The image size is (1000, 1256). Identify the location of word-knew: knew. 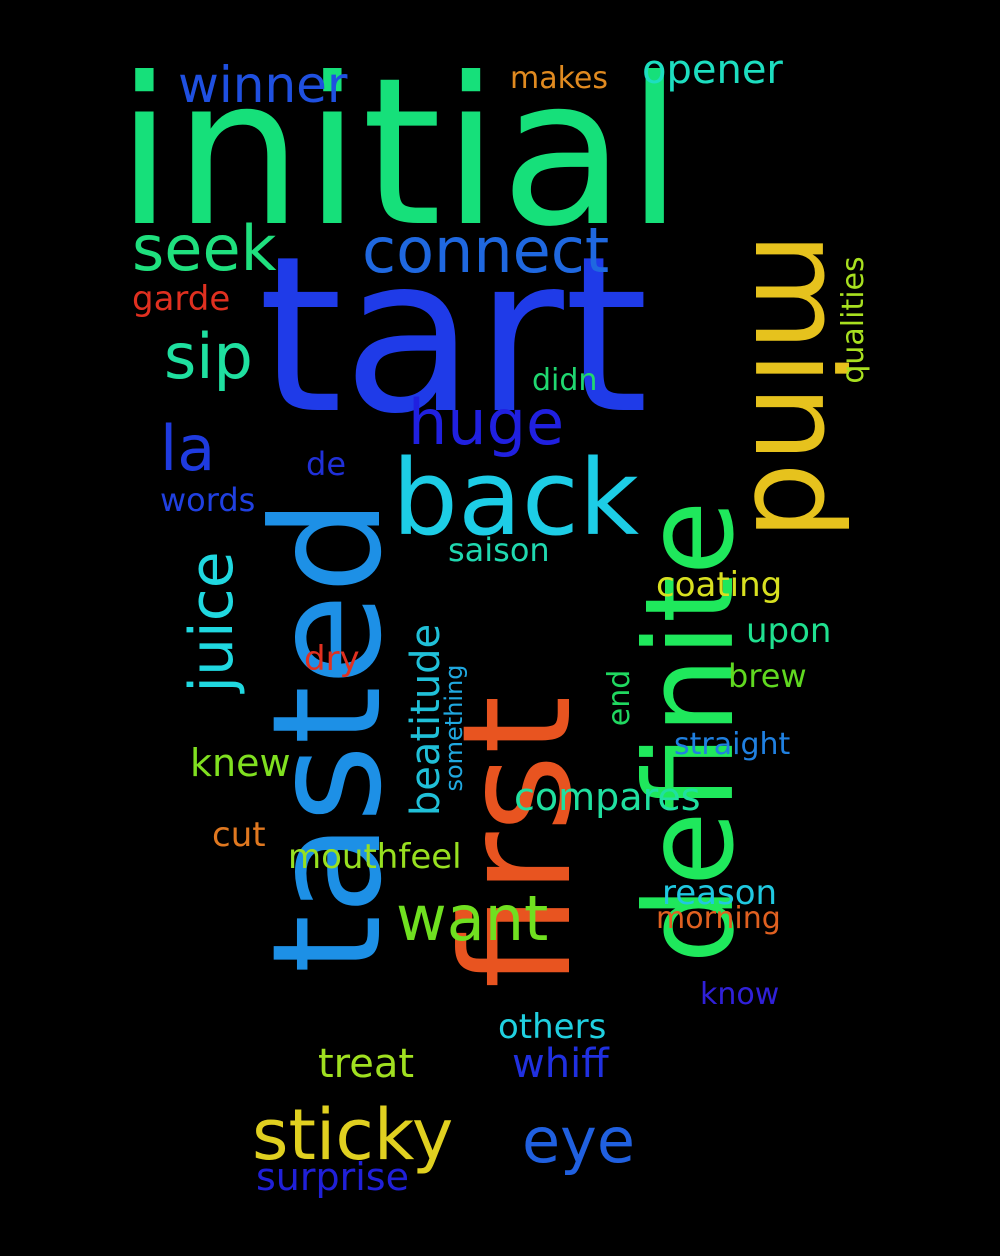
(240, 763).